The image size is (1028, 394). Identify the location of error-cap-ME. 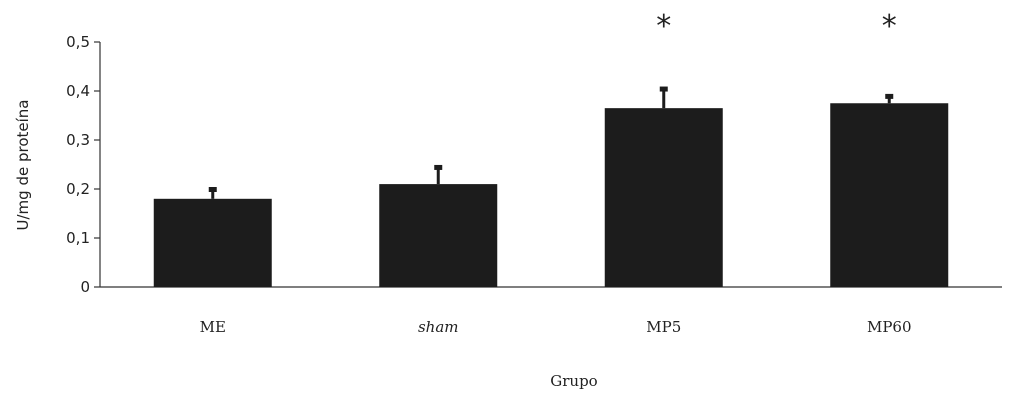
(212, 189).